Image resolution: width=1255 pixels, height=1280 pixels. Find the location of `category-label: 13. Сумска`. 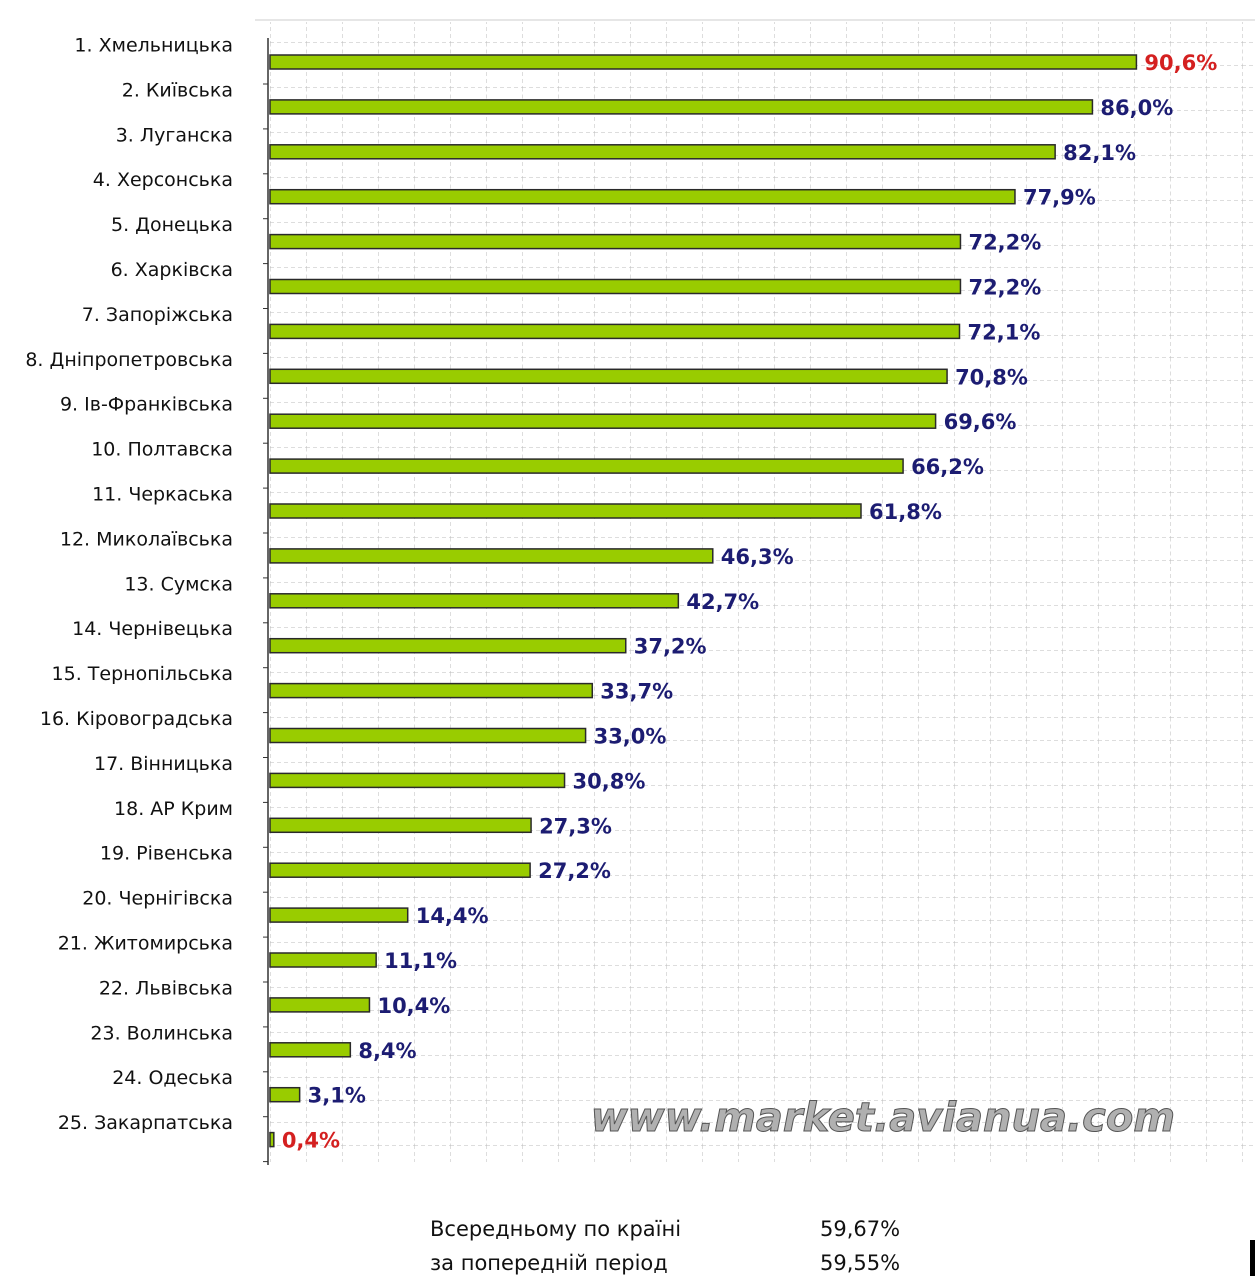

category-label: 13. Сумска is located at coordinates (178, 584).